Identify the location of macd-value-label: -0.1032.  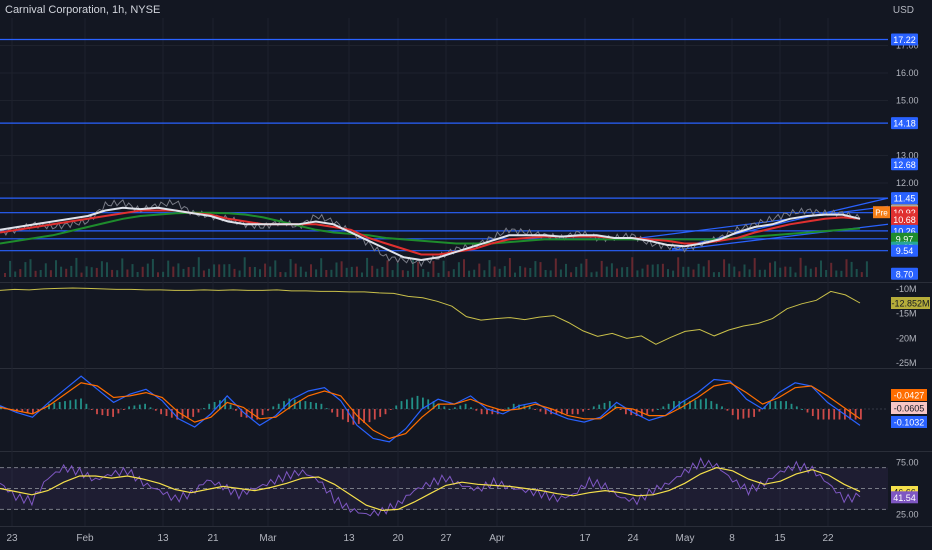
(909, 423).